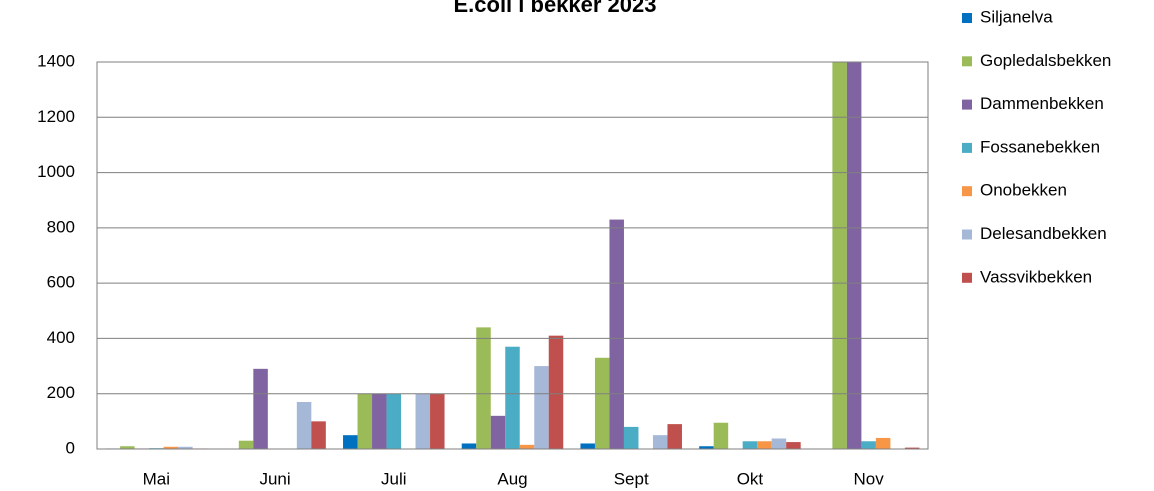 The width and height of the screenshot is (1154, 491). What do you see at coordinates (1040, 146) in the screenshot?
I see `legend-label: Fossanebekken` at bounding box center [1040, 146].